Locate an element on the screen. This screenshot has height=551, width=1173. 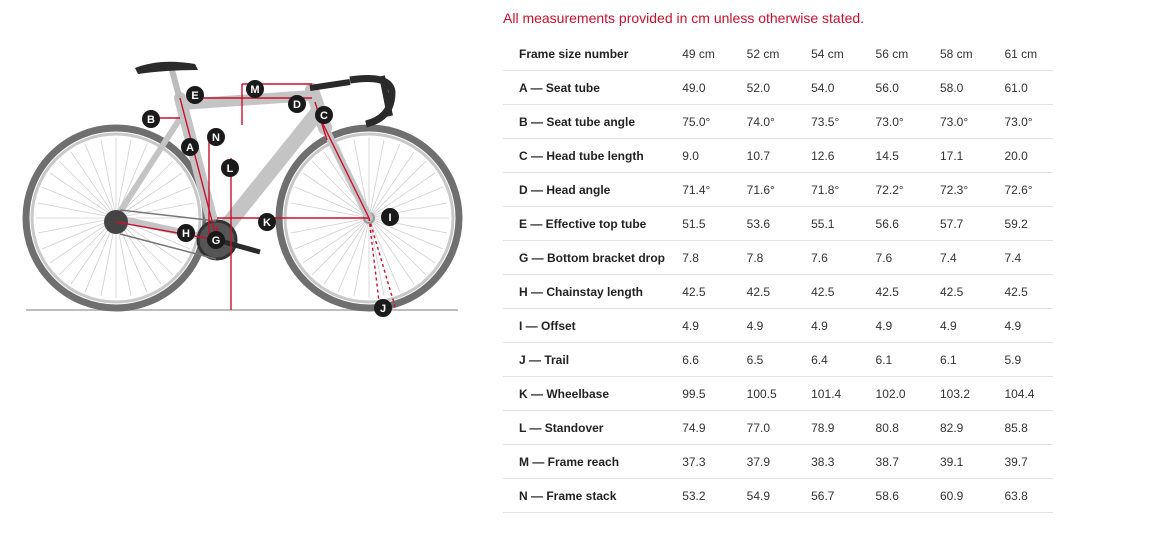
svg-text: H is located at coordinates (186, 234).